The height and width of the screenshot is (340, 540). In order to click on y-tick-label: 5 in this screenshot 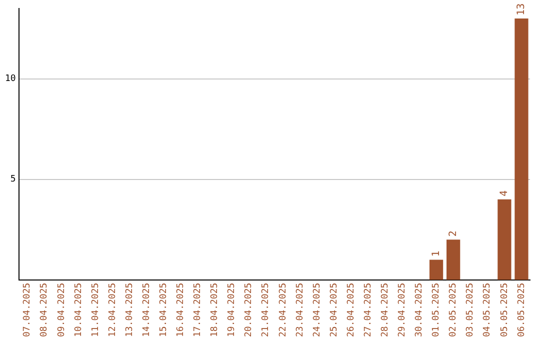, I will do `click(13, 179)`.